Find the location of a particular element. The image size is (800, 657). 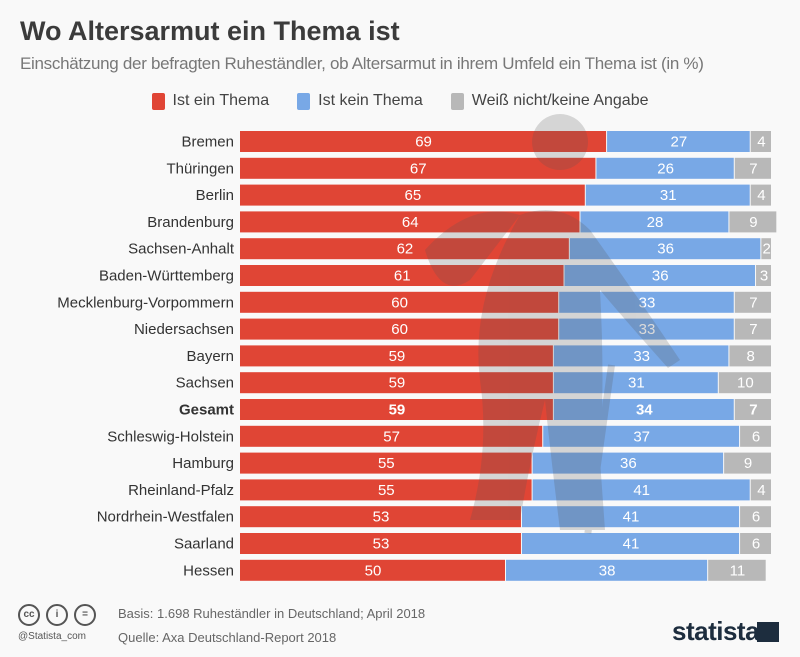

statista-handle: @Statista_com is located at coordinates (52, 636).